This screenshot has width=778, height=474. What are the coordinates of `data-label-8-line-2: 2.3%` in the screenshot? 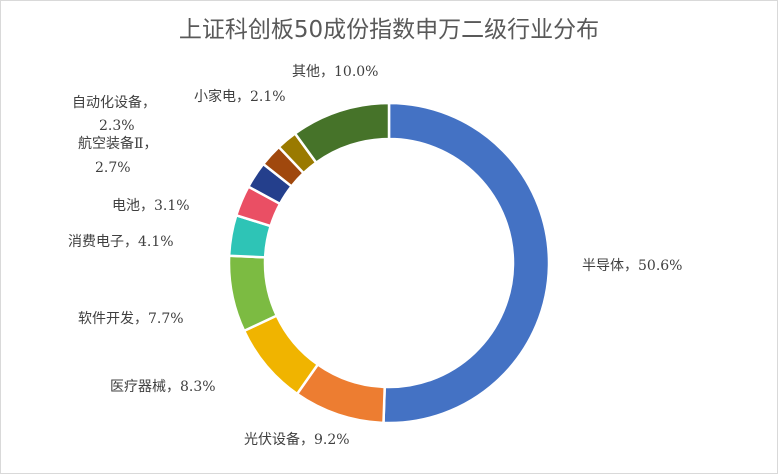 It's located at (117, 126).